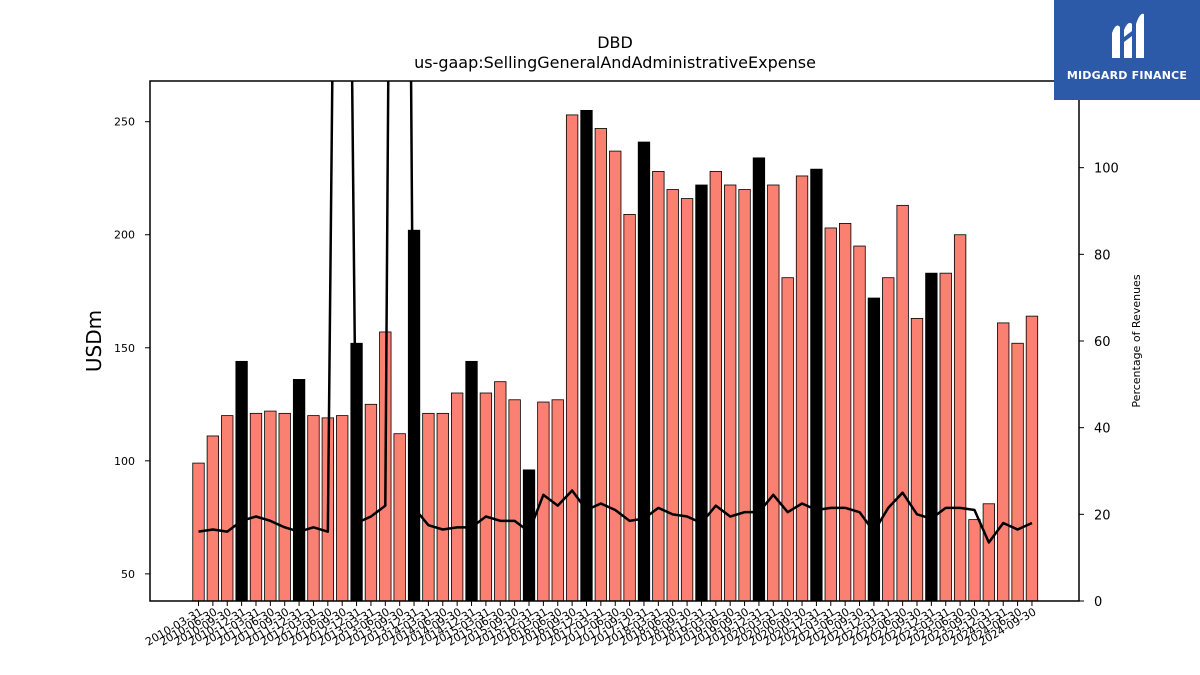  What do you see at coordinates (124, 348) in the screenshot?
I see `y-tick-label: 150` at bounding box center [124, 348].